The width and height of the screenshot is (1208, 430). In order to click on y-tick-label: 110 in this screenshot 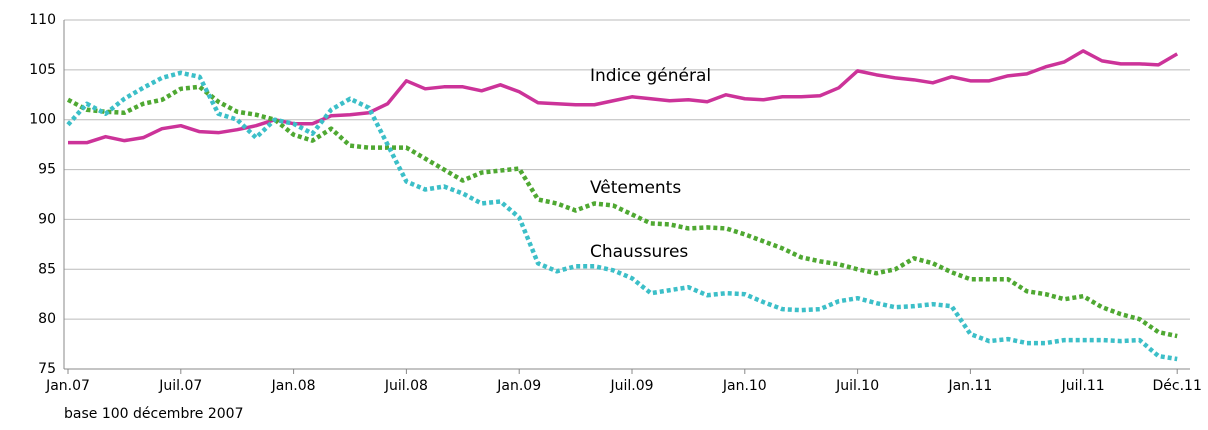, I will do `click(42, 20)`.